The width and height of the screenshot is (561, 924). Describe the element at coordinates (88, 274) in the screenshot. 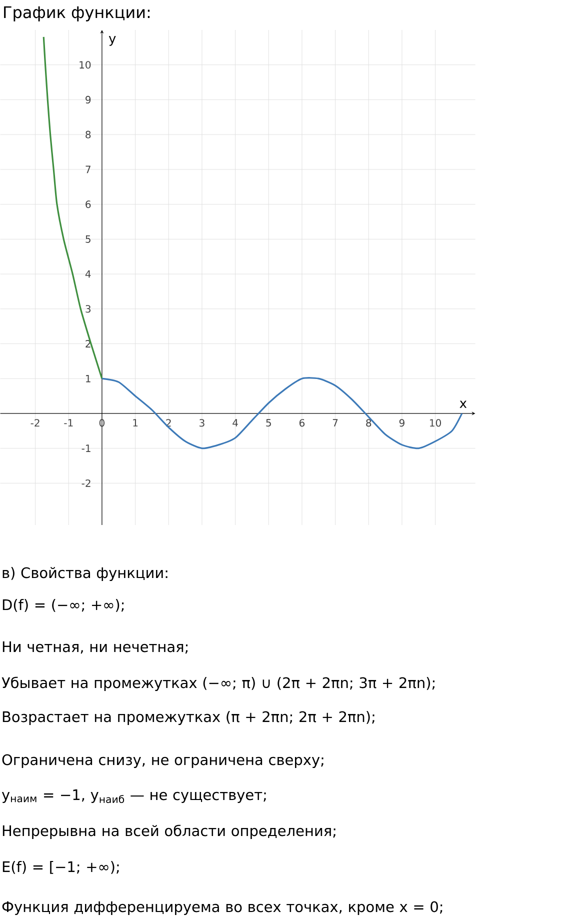

I see `y-tick-label: 4` at that location.